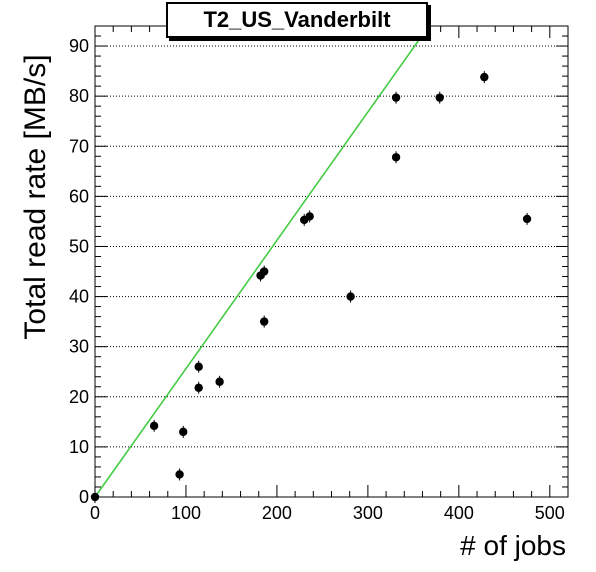 The width and height of the screenshot is (596, 572). I want to click on y-tick-label: 80, so click(79, 96).